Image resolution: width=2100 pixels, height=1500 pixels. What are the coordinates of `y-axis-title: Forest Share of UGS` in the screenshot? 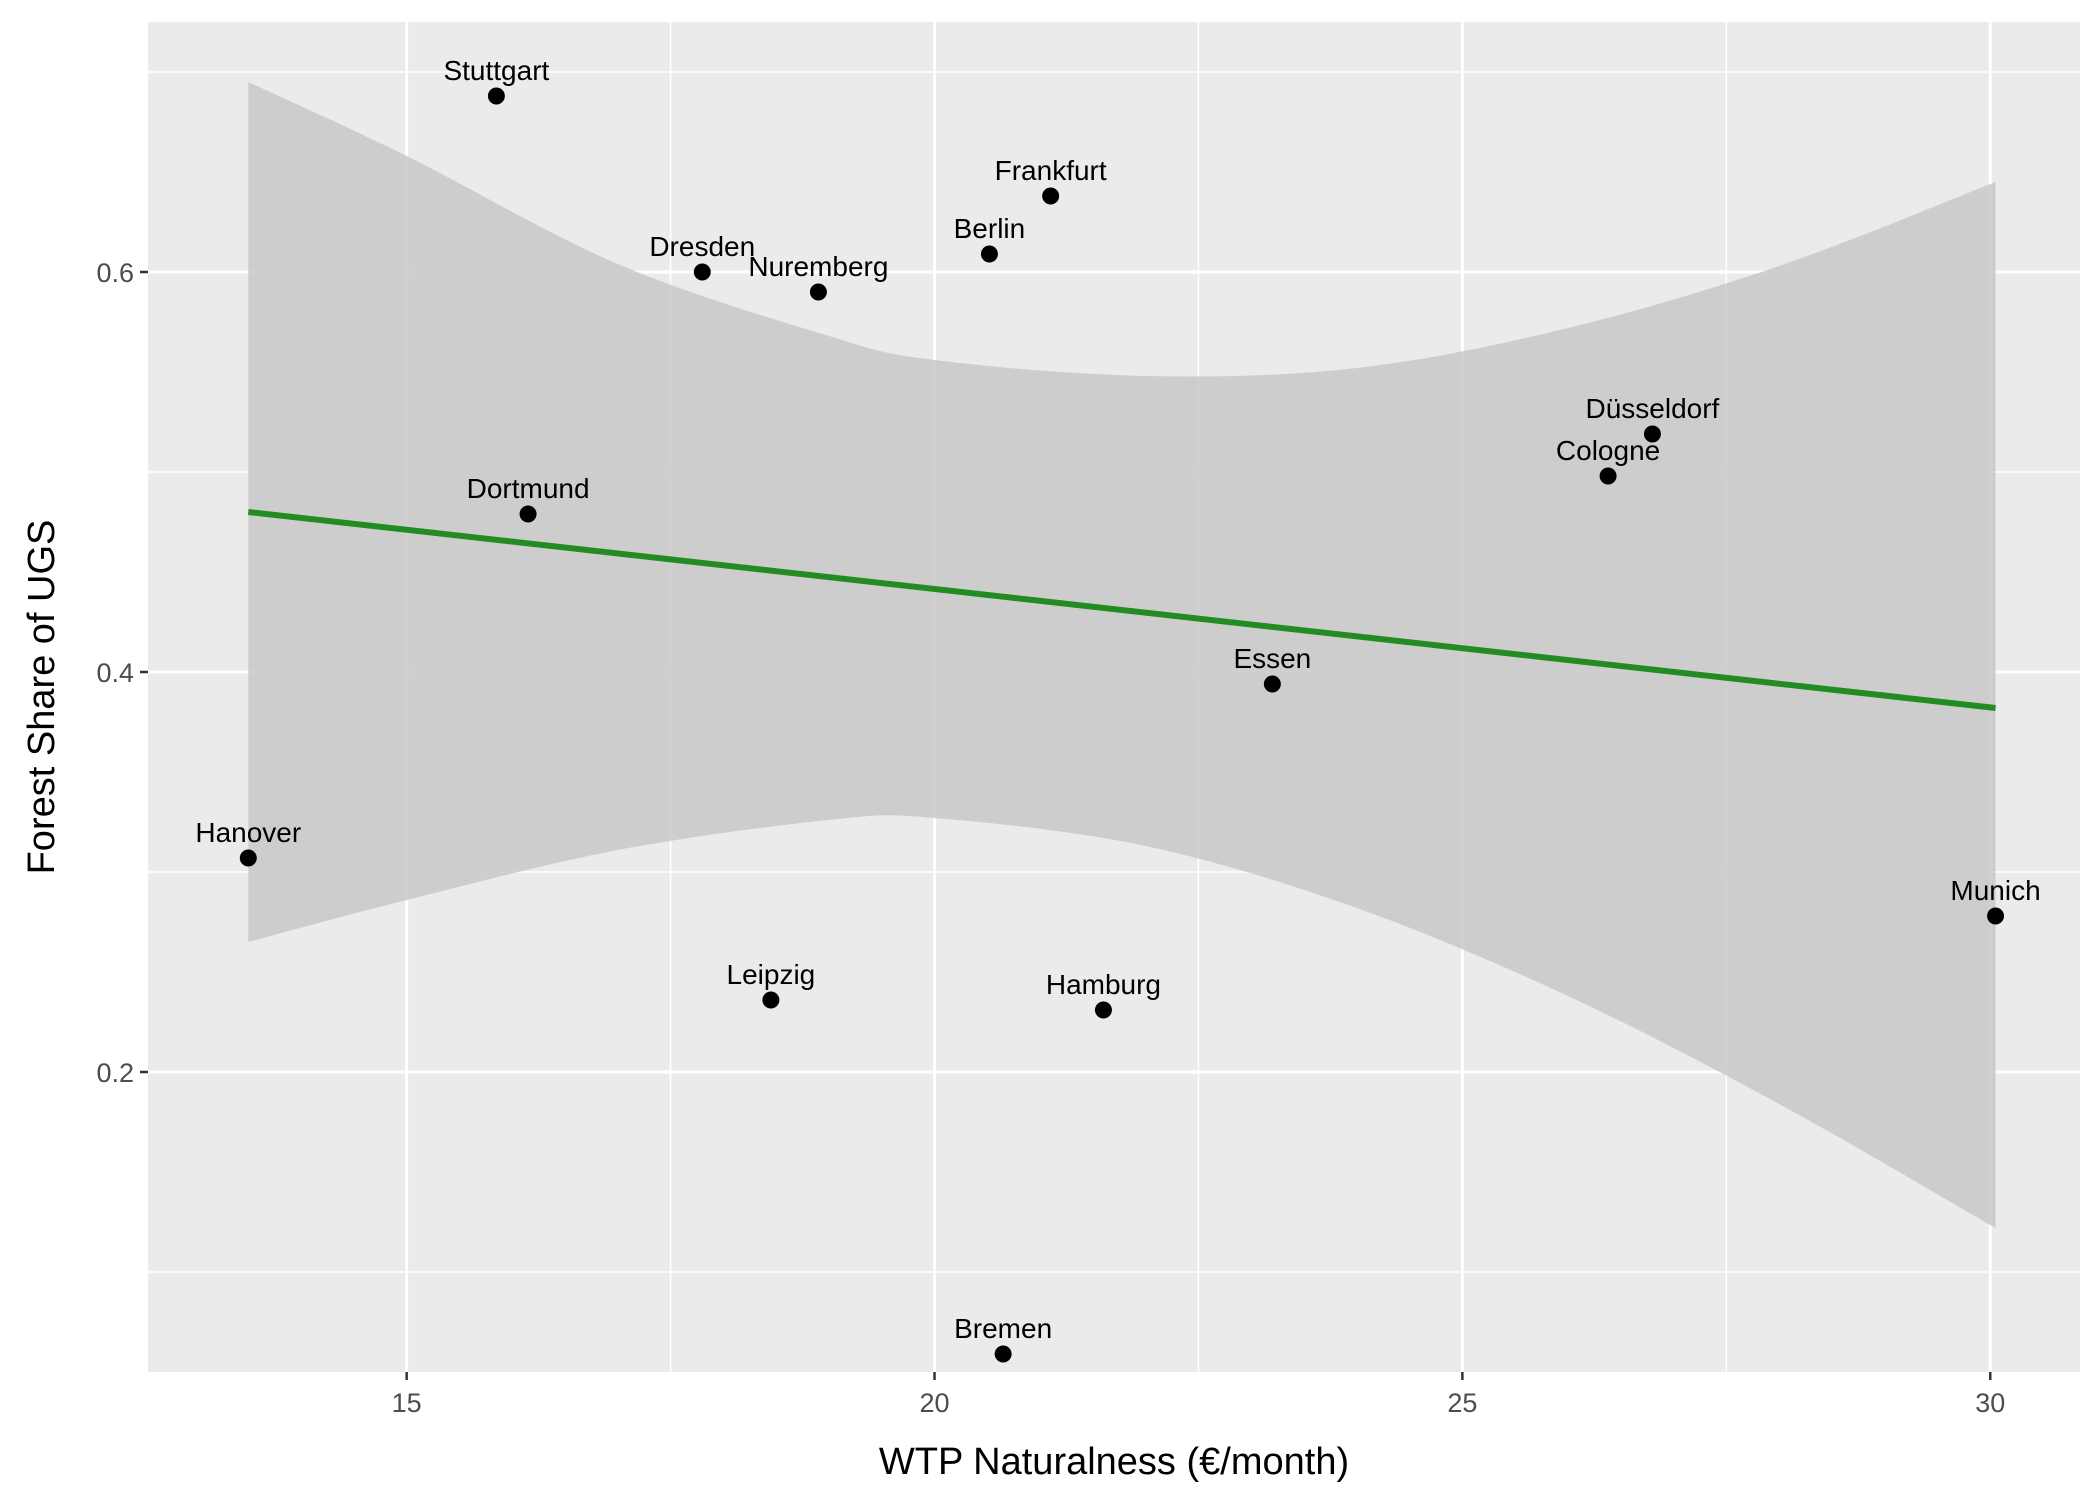 It's located at (42, 697).